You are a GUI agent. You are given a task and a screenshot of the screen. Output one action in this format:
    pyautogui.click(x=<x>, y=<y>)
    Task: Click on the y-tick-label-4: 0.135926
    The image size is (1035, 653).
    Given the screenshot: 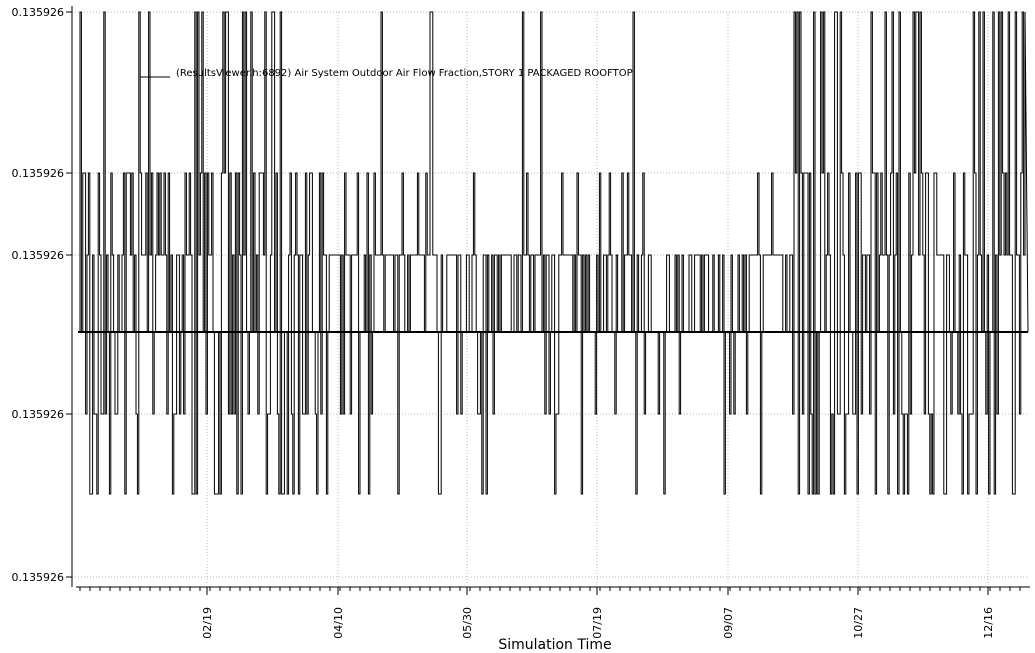 What is the action you would take?
    pyautogui.click(x=38, y=577)
    